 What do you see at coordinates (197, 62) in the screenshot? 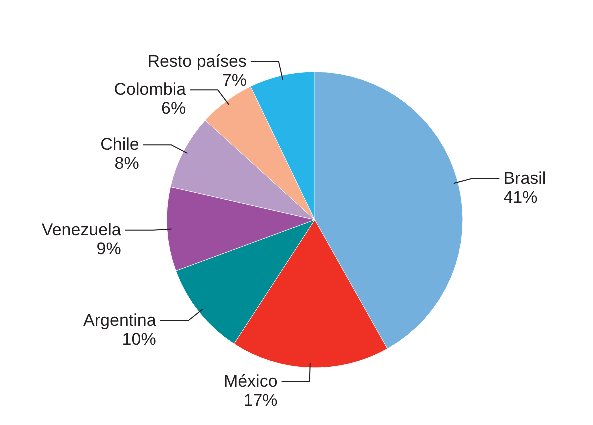
I see `slice-label: Resto países` at bounding box center [197, 62].